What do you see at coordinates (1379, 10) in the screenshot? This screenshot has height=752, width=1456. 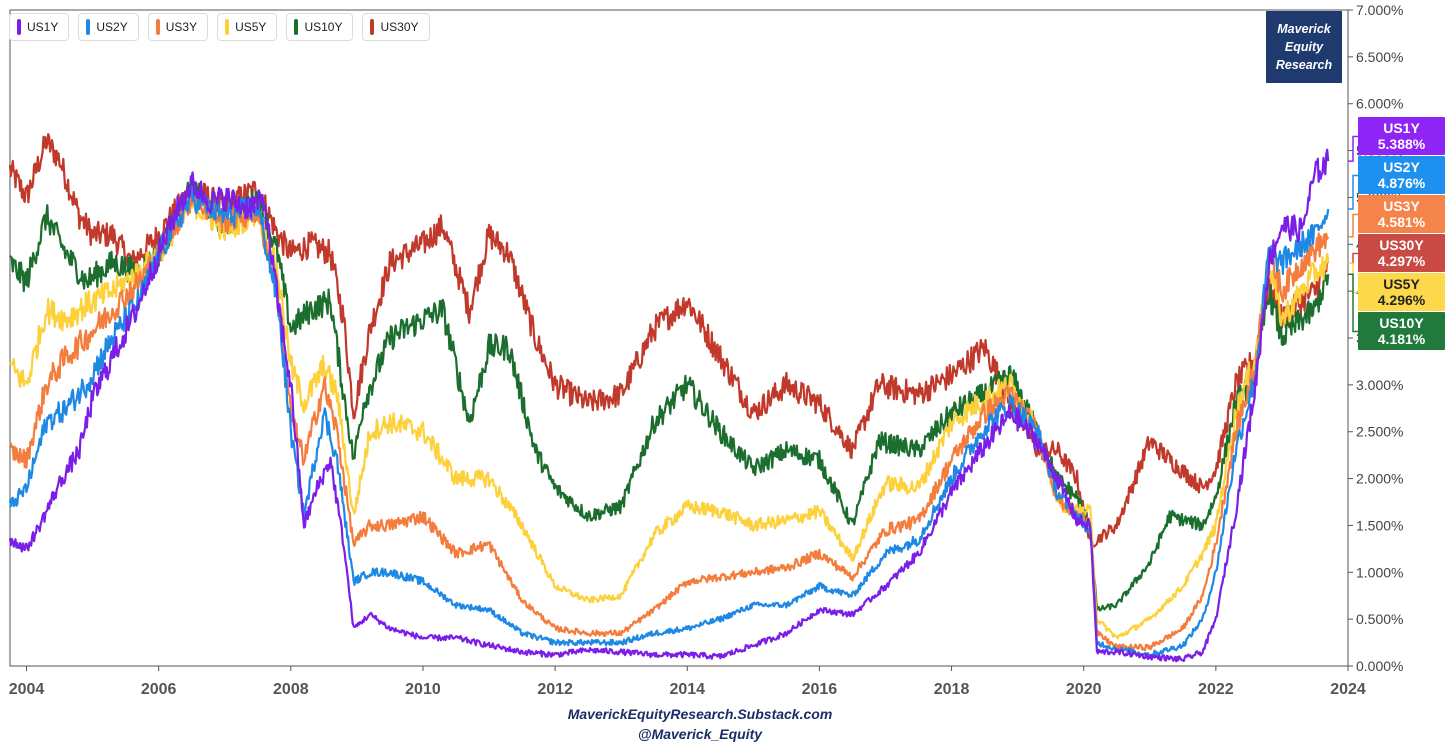 I see `y-tick-label: 7.000%` at bounding box center [1379, 10].